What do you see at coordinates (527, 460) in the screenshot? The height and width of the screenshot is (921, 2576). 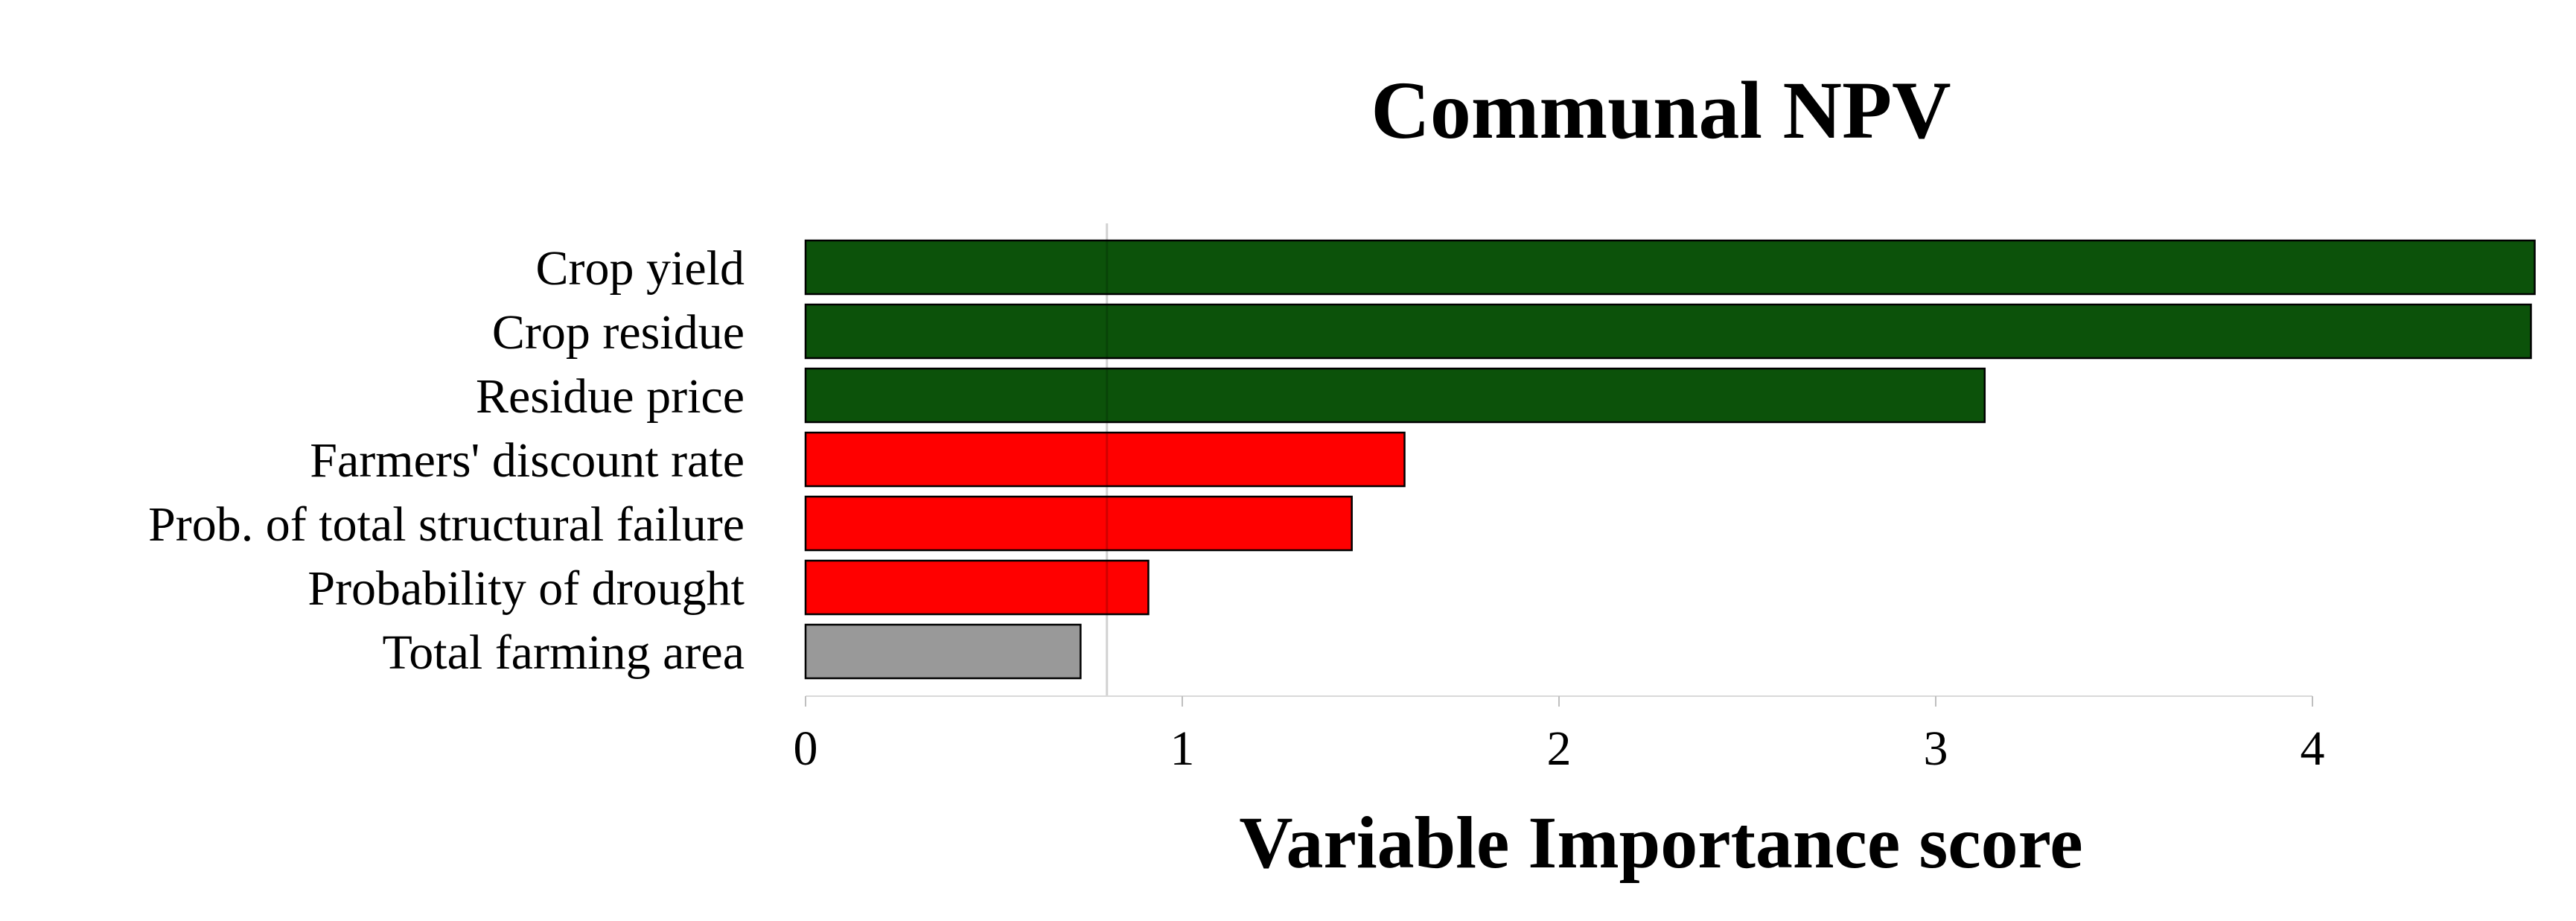 I see `category-label: Farmers' discount rate` at bounding box center [527, 460].